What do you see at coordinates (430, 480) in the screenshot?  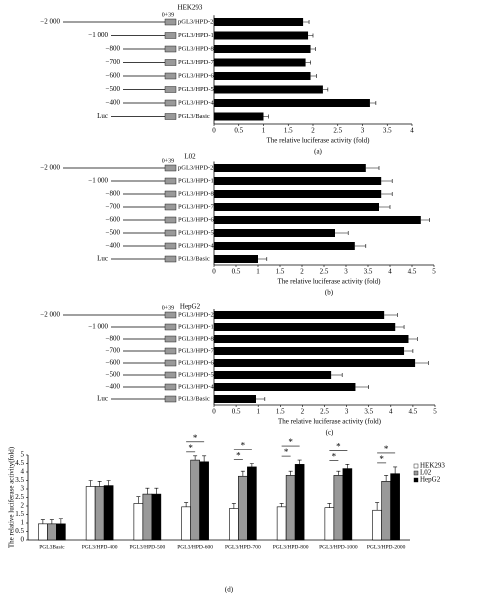 I see `legend-label: HepG2` at bounding box center [430, 480].